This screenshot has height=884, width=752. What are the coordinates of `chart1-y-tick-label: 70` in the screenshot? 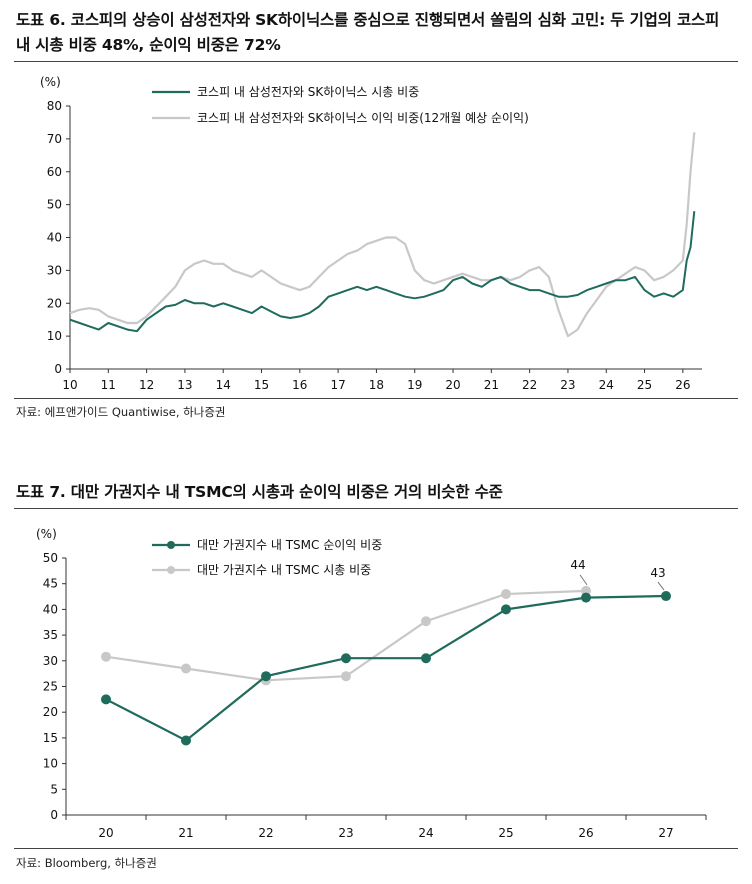 It's located at (54, 139).